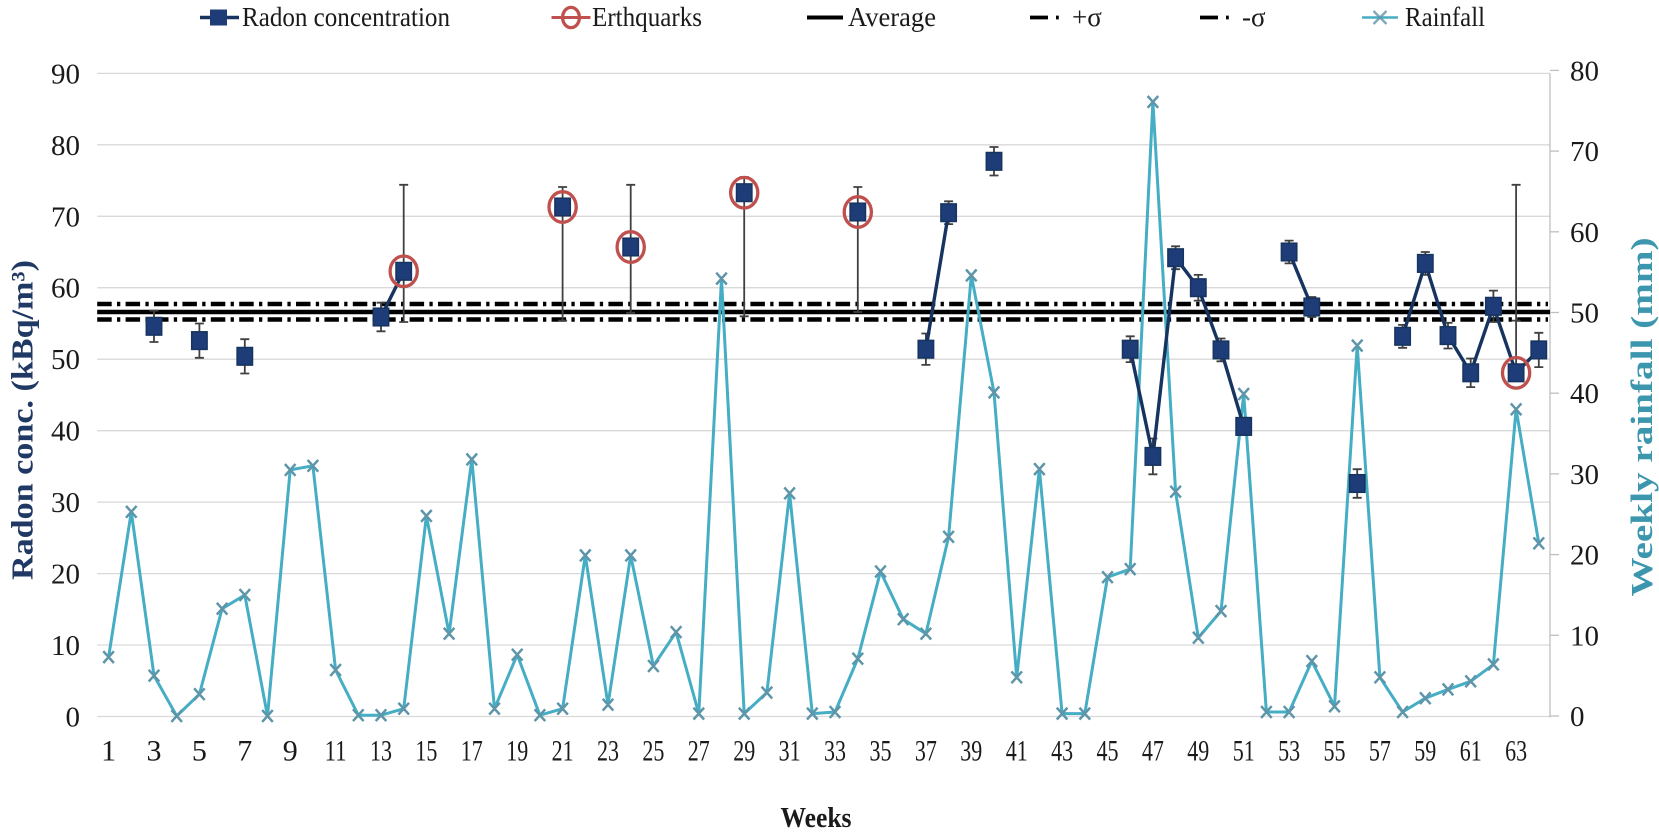  Describe the element at coordinates (199, 751) in the screenshot. I see `svg-text: 5` at that location.